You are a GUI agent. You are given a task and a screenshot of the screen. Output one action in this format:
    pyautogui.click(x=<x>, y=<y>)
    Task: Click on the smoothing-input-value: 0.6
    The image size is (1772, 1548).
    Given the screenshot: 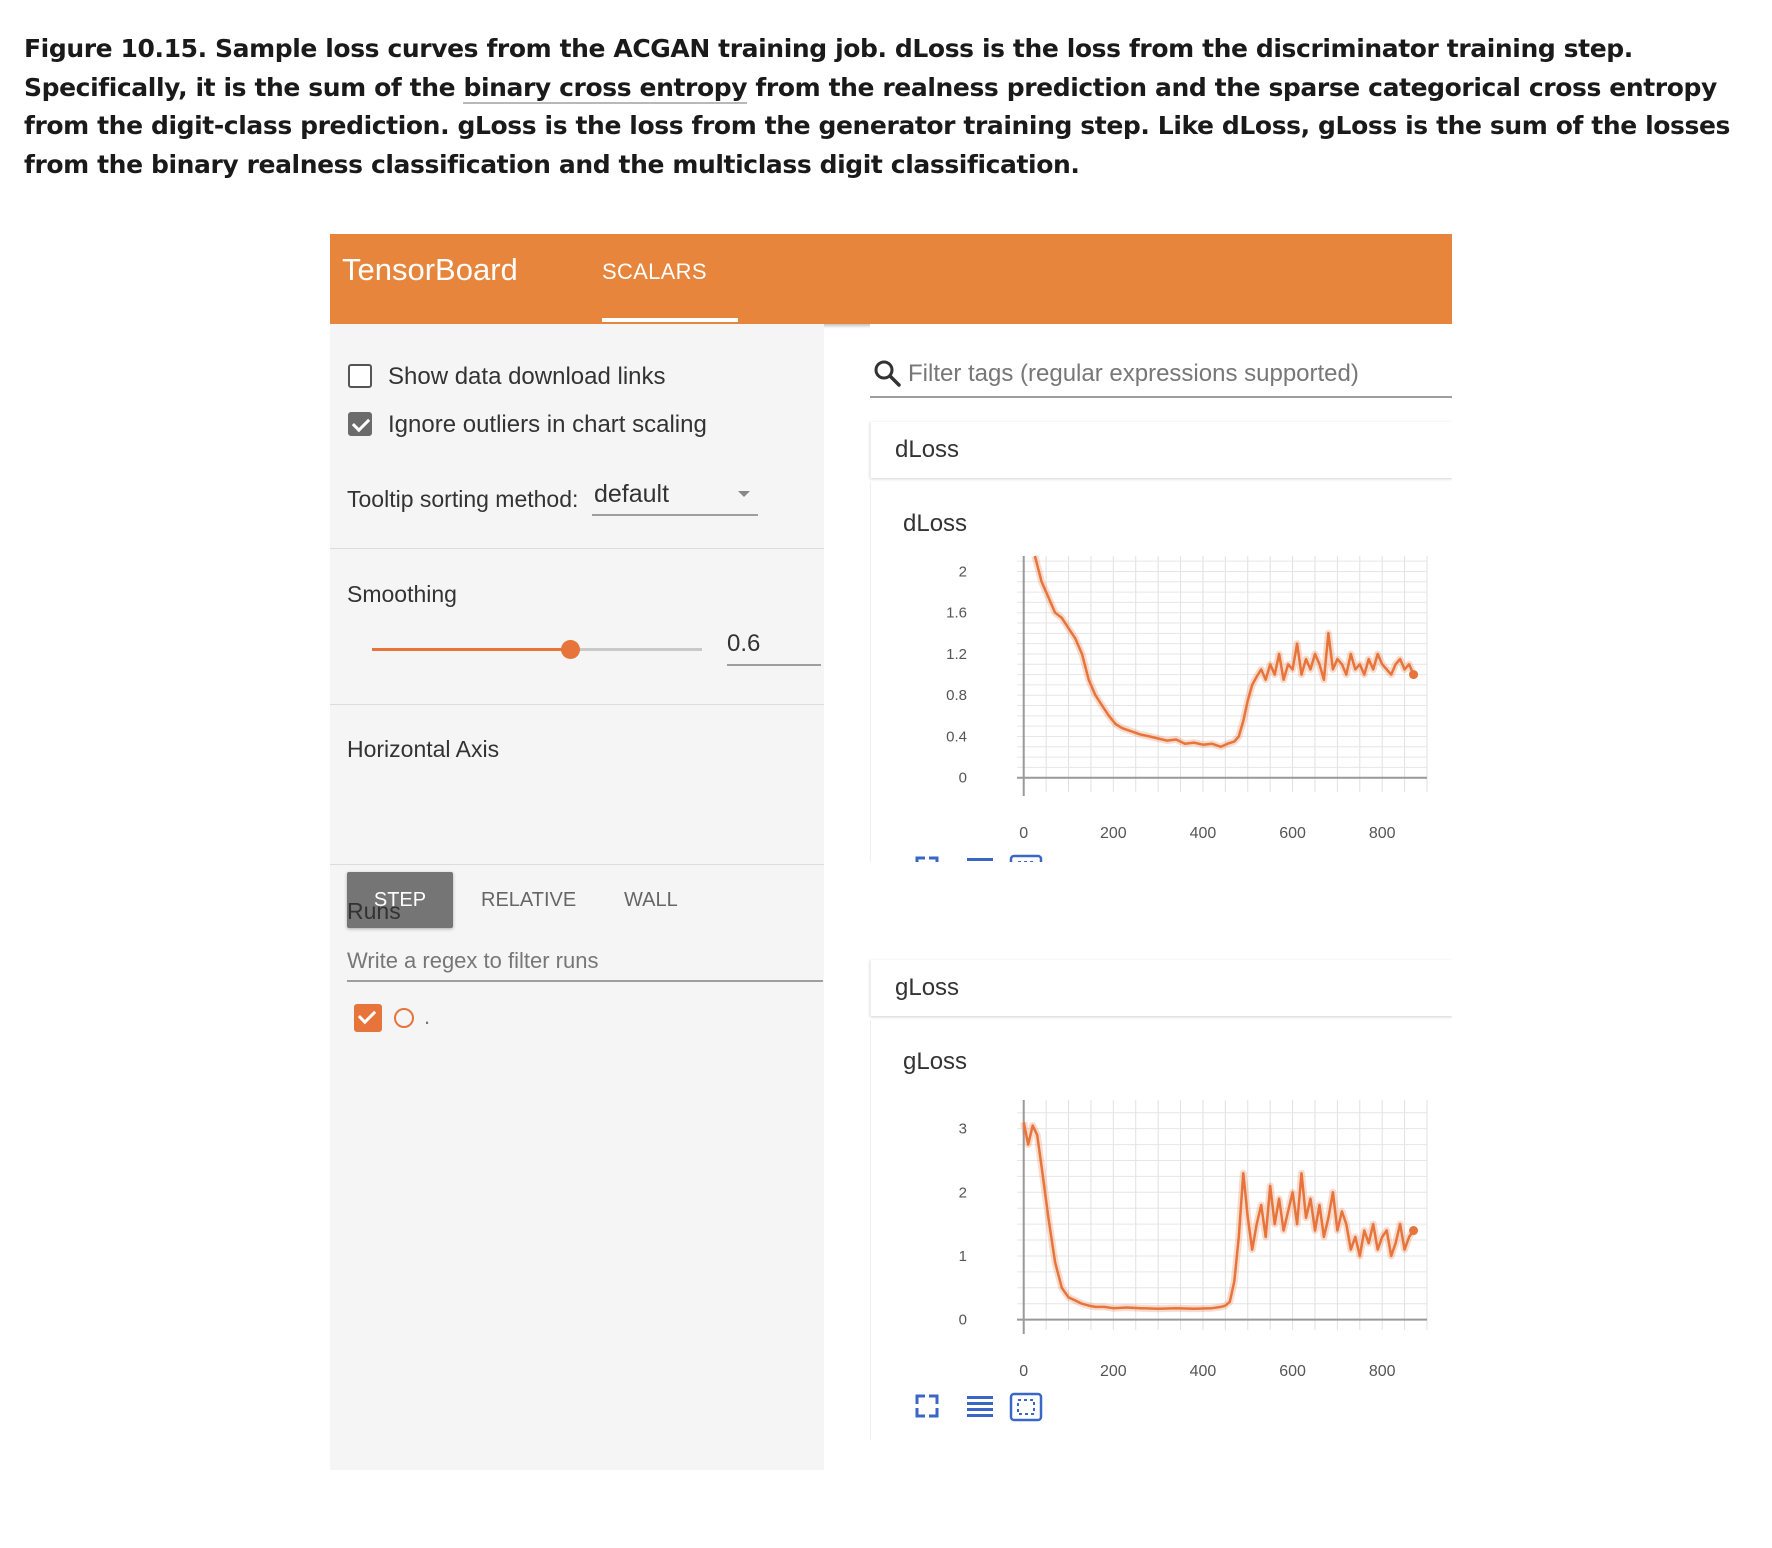 What is the action you would take?
    pyautogui.click(x=744, y=643)
    